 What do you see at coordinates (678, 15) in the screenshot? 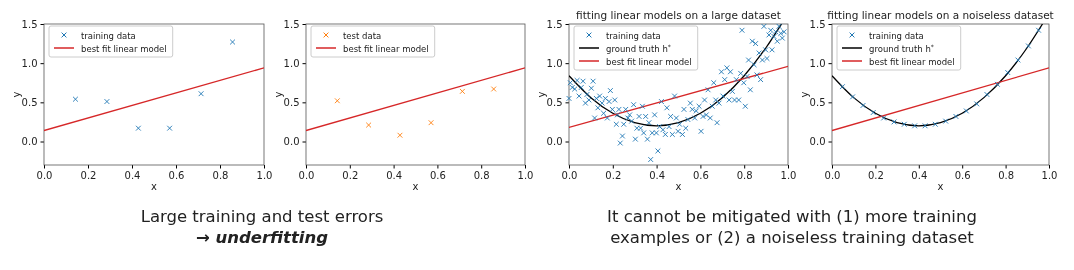
I see `chart-title: fitting linear models on a large dataset` at bounding box center [678, 15].